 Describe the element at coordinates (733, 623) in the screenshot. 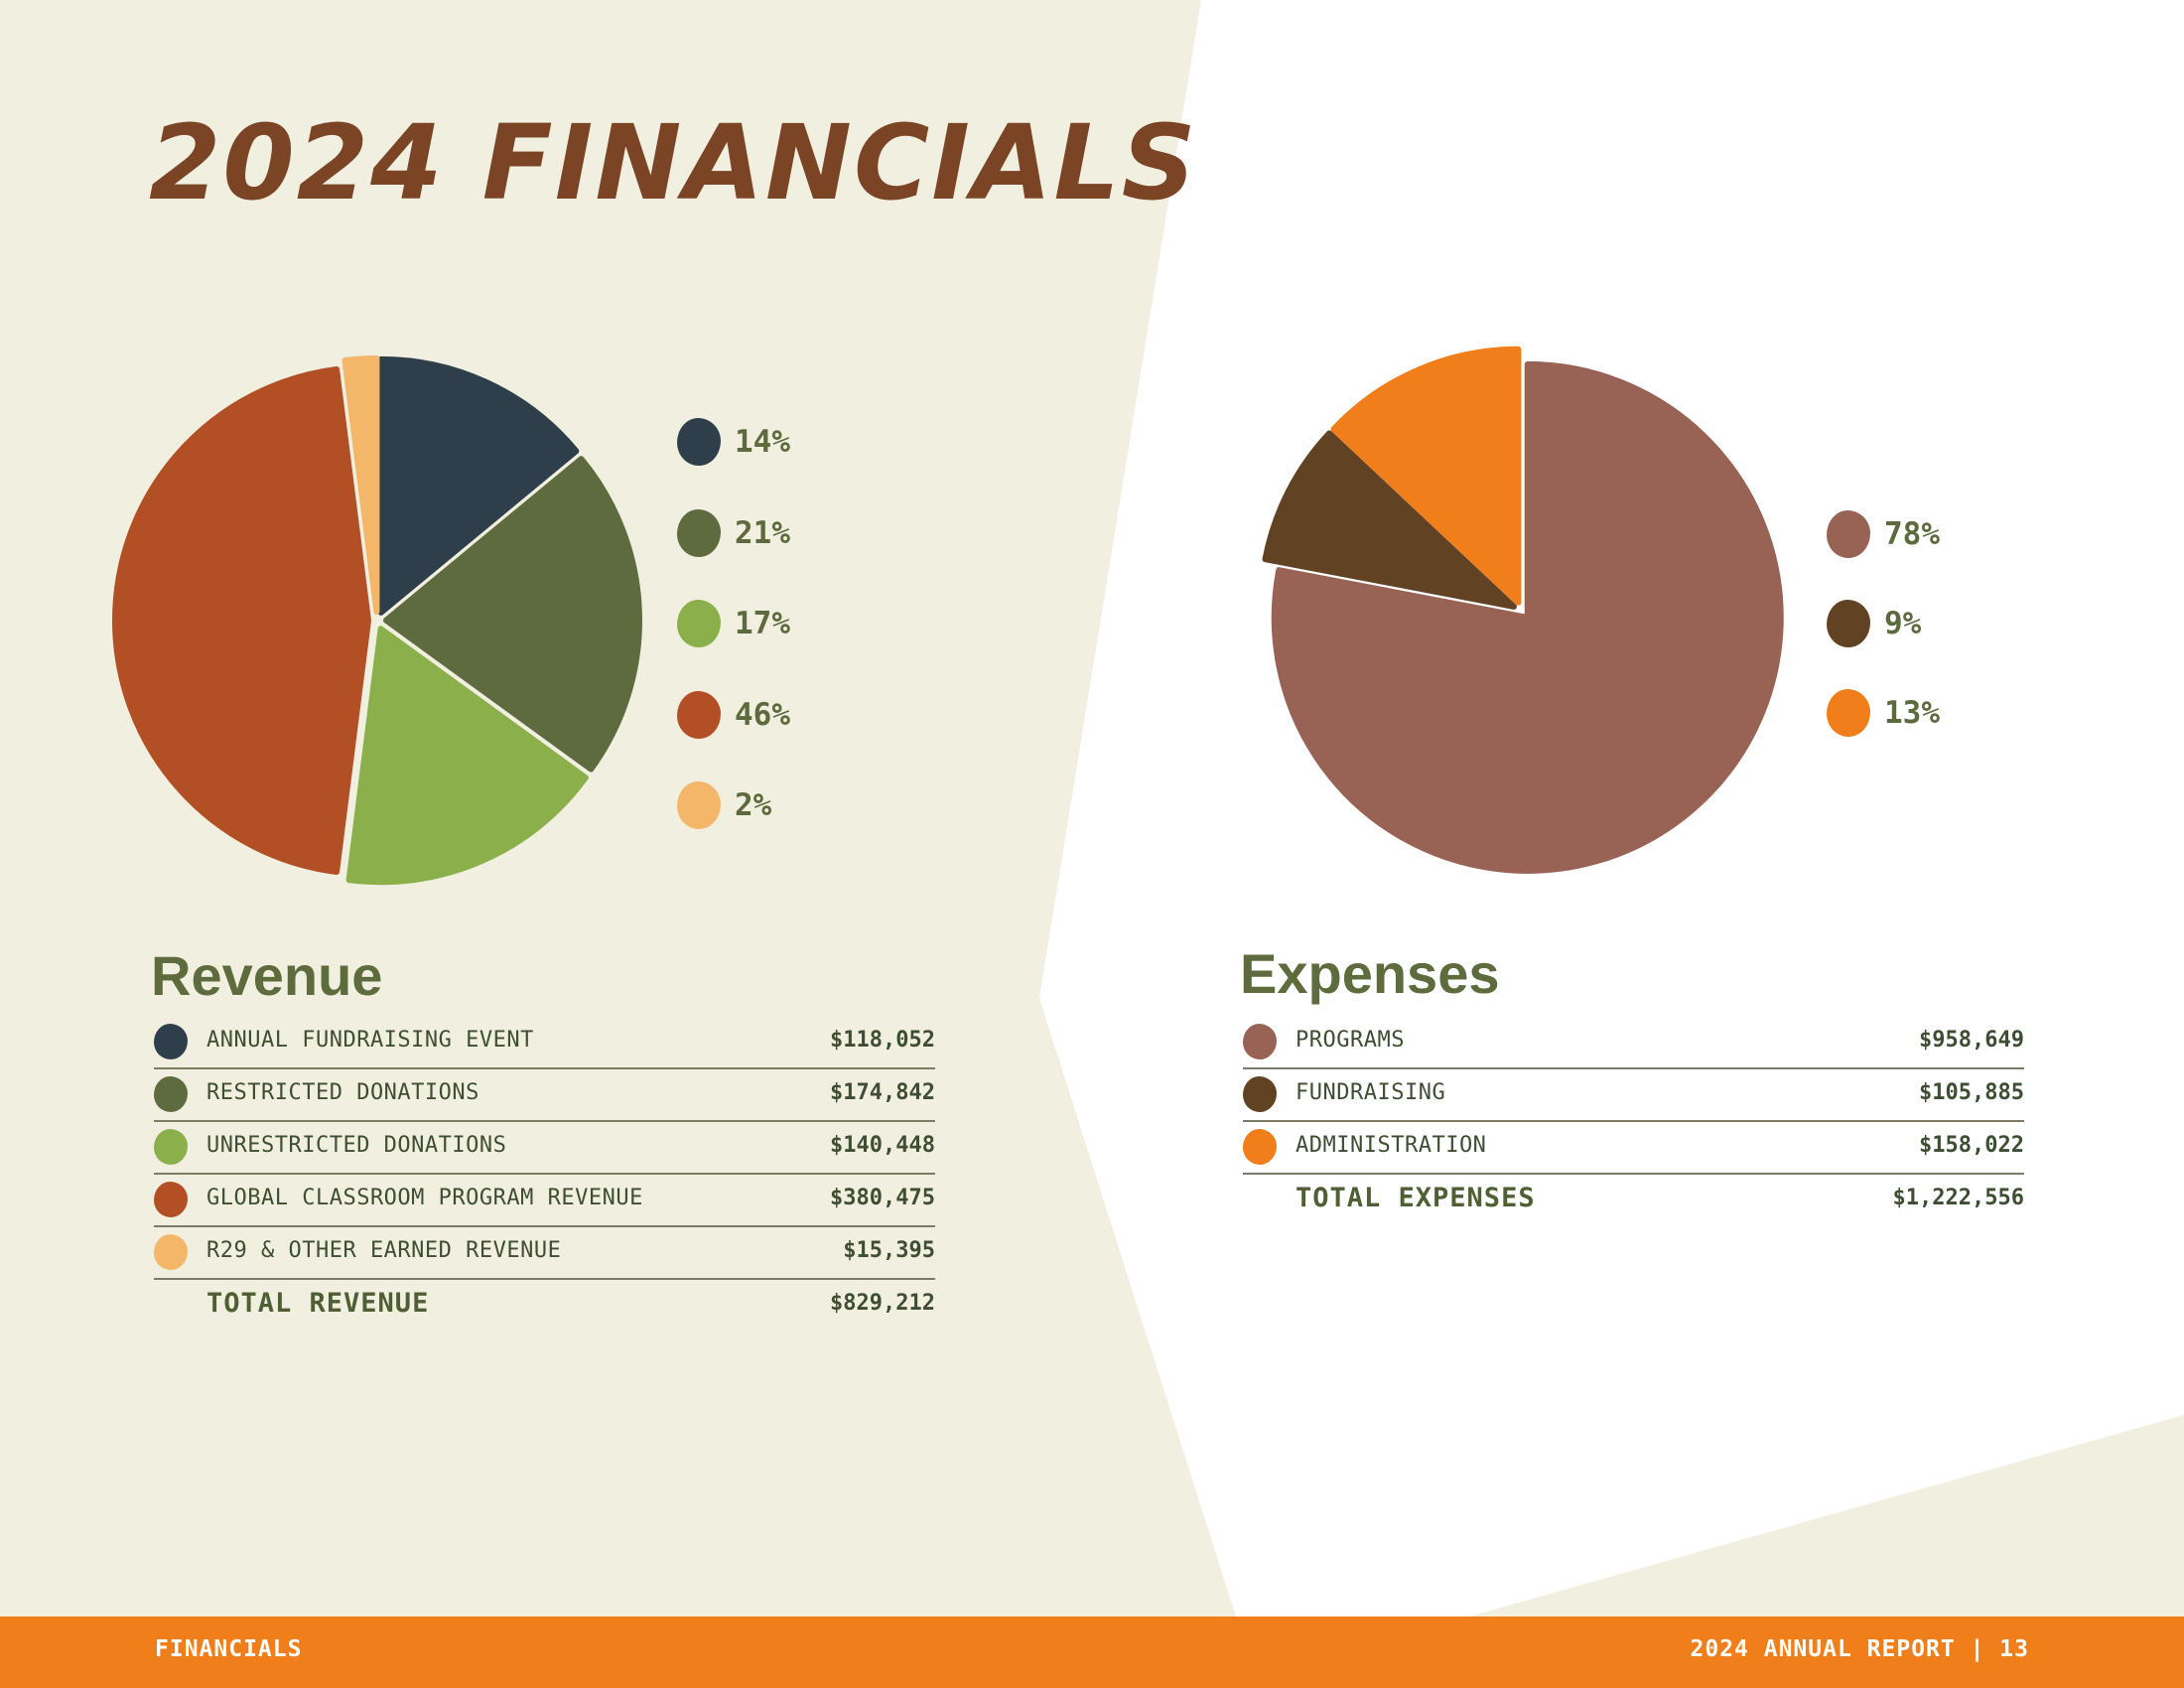

I see `revenue-legend-item: 17%` at that location.